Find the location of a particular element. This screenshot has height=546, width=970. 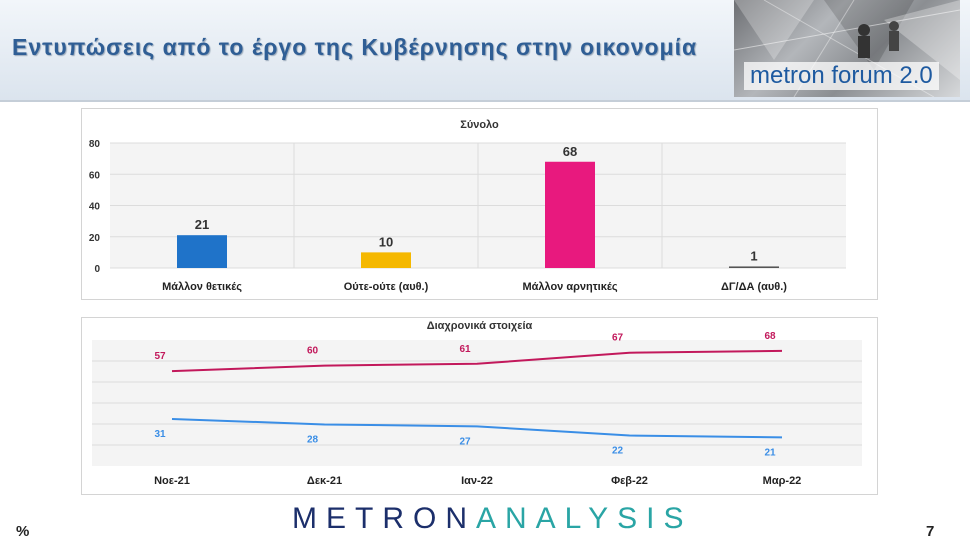

page-number: 7 is located at coordinates (930, 531).